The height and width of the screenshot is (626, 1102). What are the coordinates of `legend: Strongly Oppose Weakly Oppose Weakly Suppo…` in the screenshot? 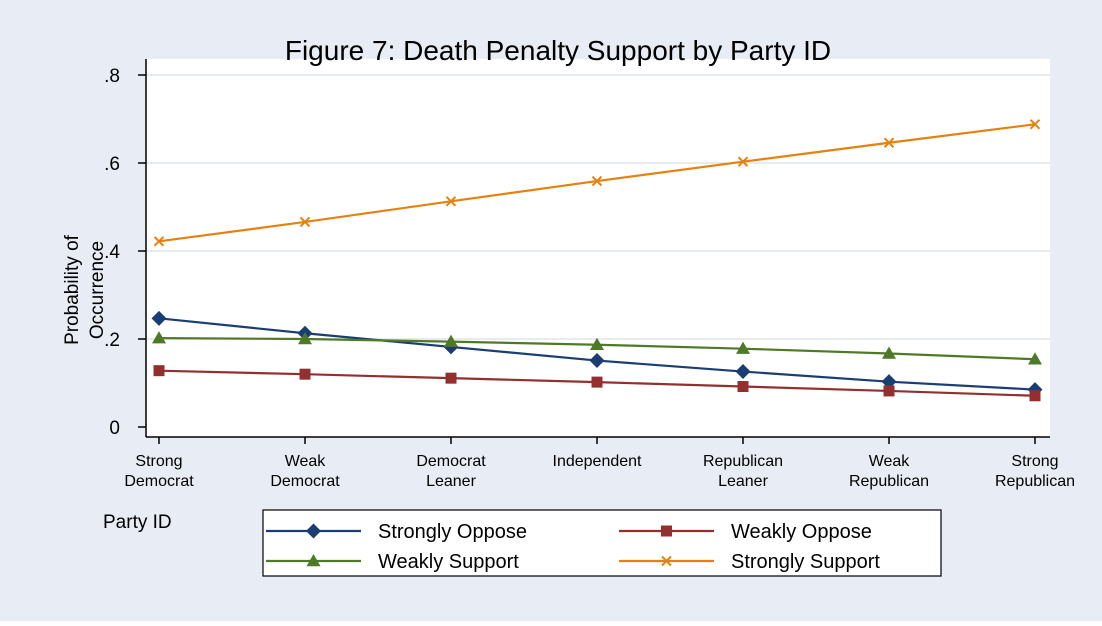 It's located at (602, 543).